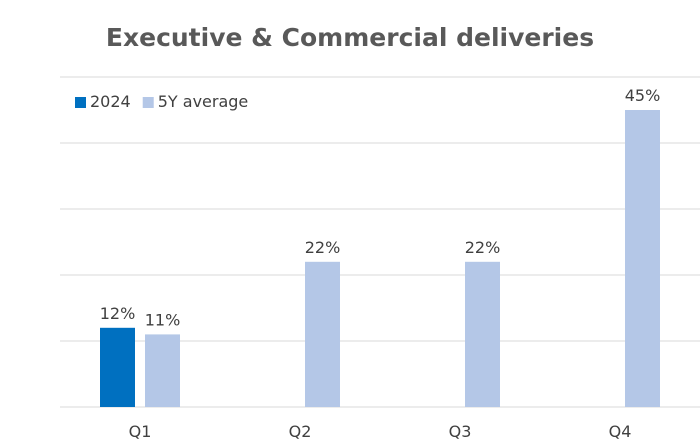 This screenshot has width=700, height=445. What do you see at coordinates (380, 431) in the screenshot?
I see `x-axis: Q1 Q2 Q3 Q4` at bounding box center [380, 431].